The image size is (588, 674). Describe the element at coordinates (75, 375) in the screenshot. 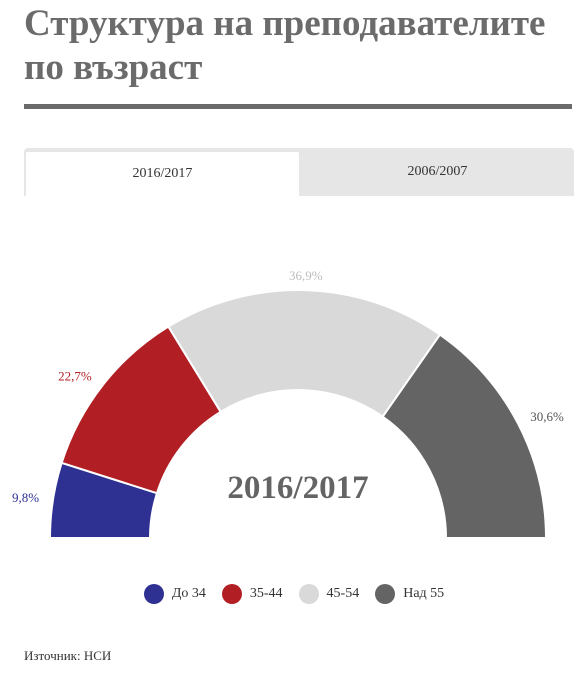

I see `data-label-1: 22,7%` at that location.